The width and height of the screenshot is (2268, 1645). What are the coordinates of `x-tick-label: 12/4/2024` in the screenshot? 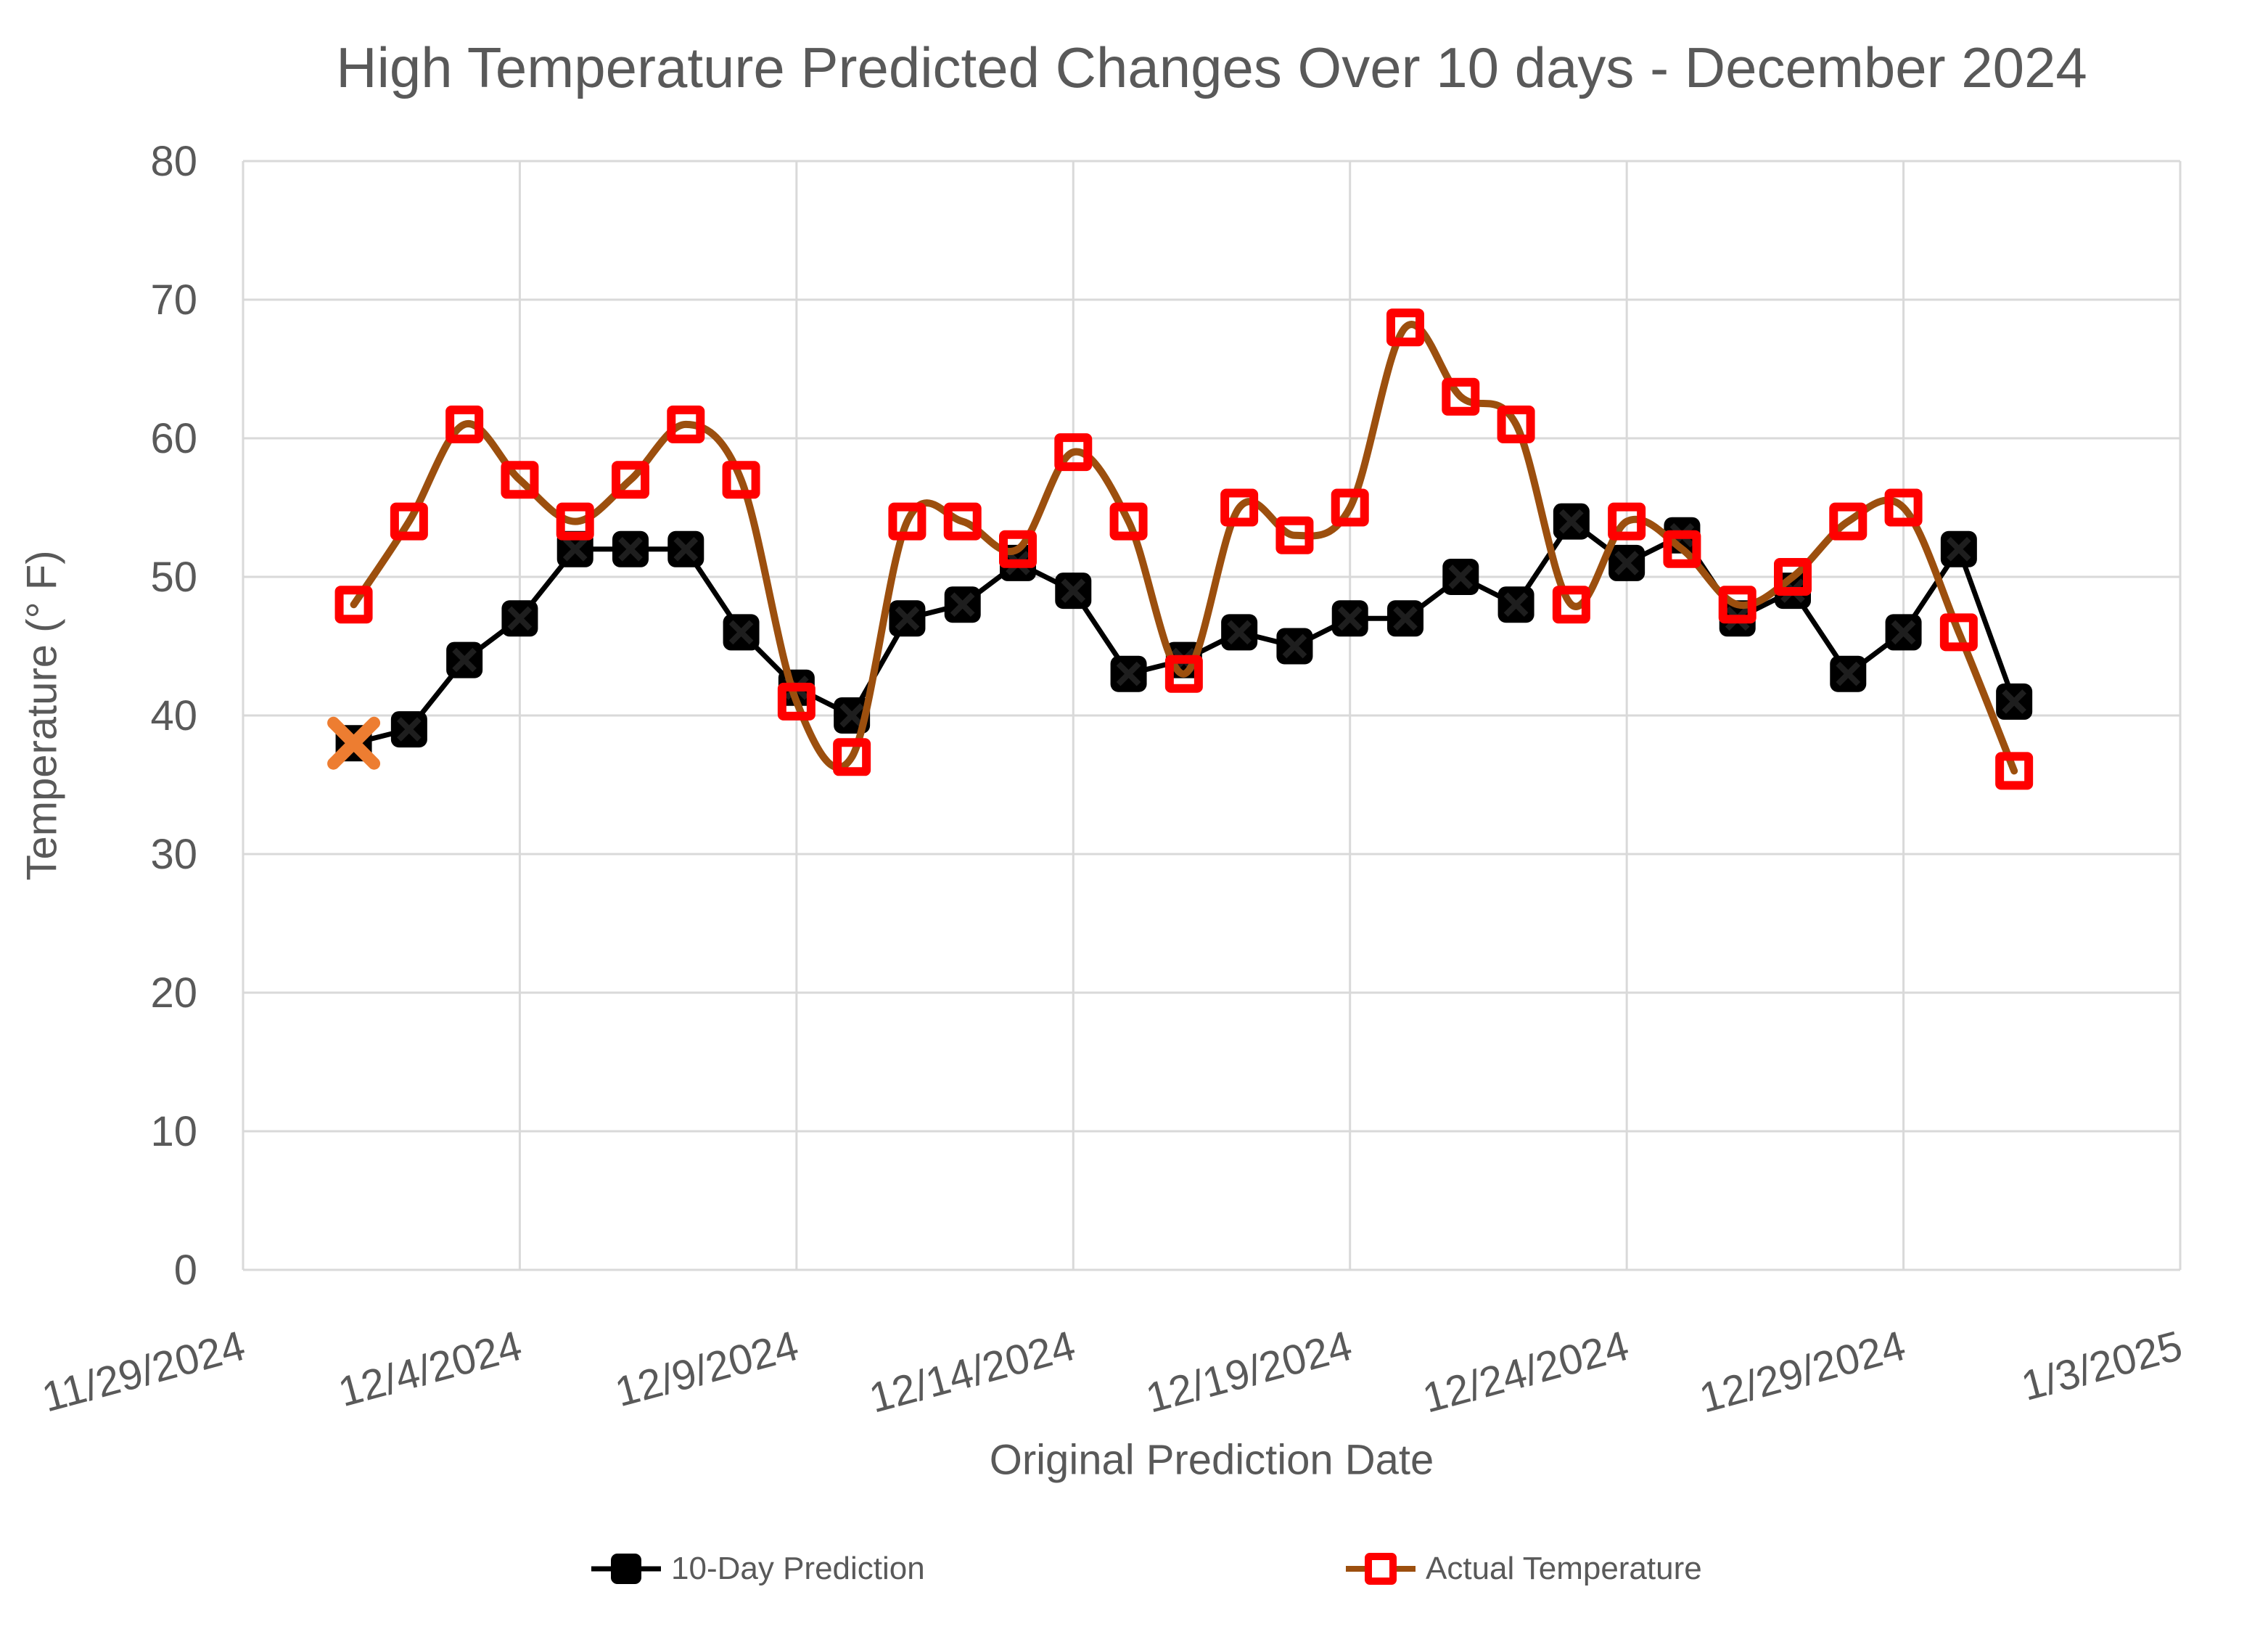 It's located at (430, 1369).